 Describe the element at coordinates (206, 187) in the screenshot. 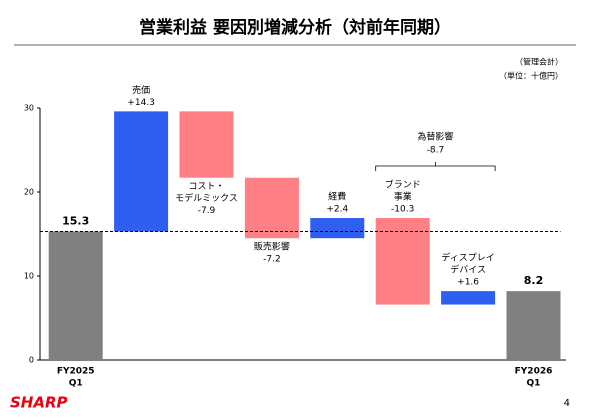

I see `category-label: コスト・` at that location.